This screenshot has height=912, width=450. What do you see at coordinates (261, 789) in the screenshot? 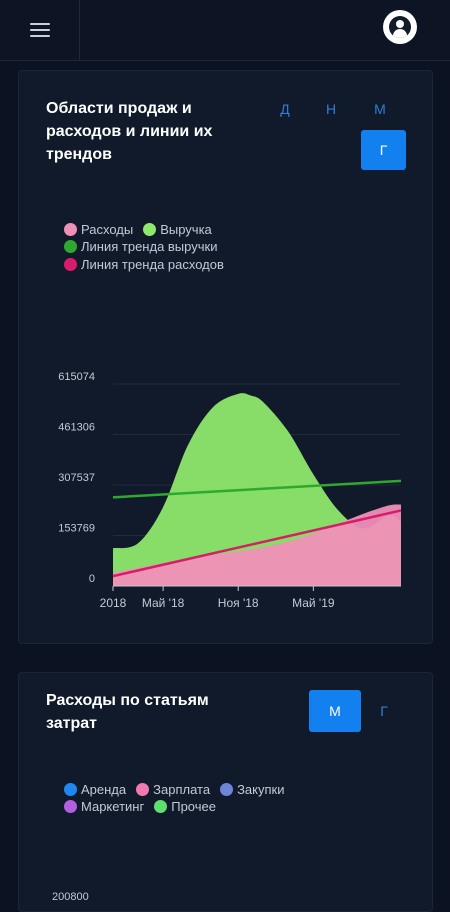
I see `legend-purchases-label: Закупки` at bounding box center [261, 789].